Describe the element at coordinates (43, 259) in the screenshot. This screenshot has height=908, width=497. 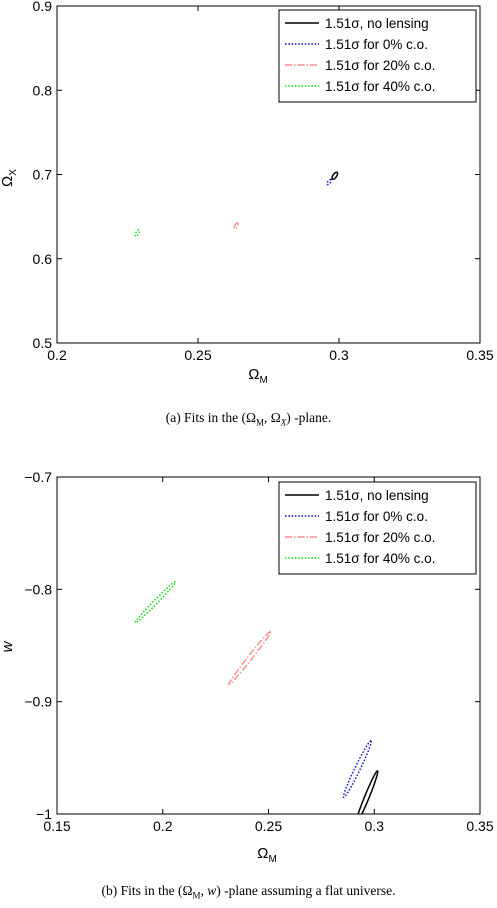
I see `y-tick-label: 0.6` at that location.